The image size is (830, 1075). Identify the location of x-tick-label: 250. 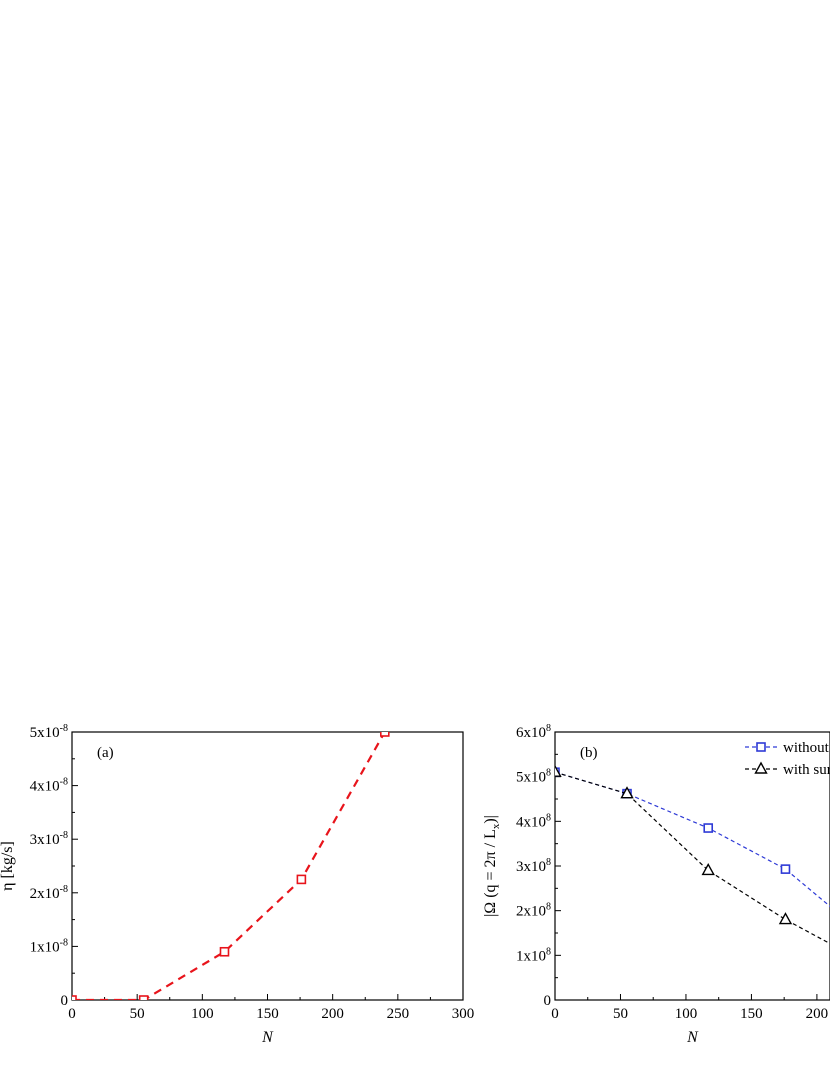
(398, 1014).